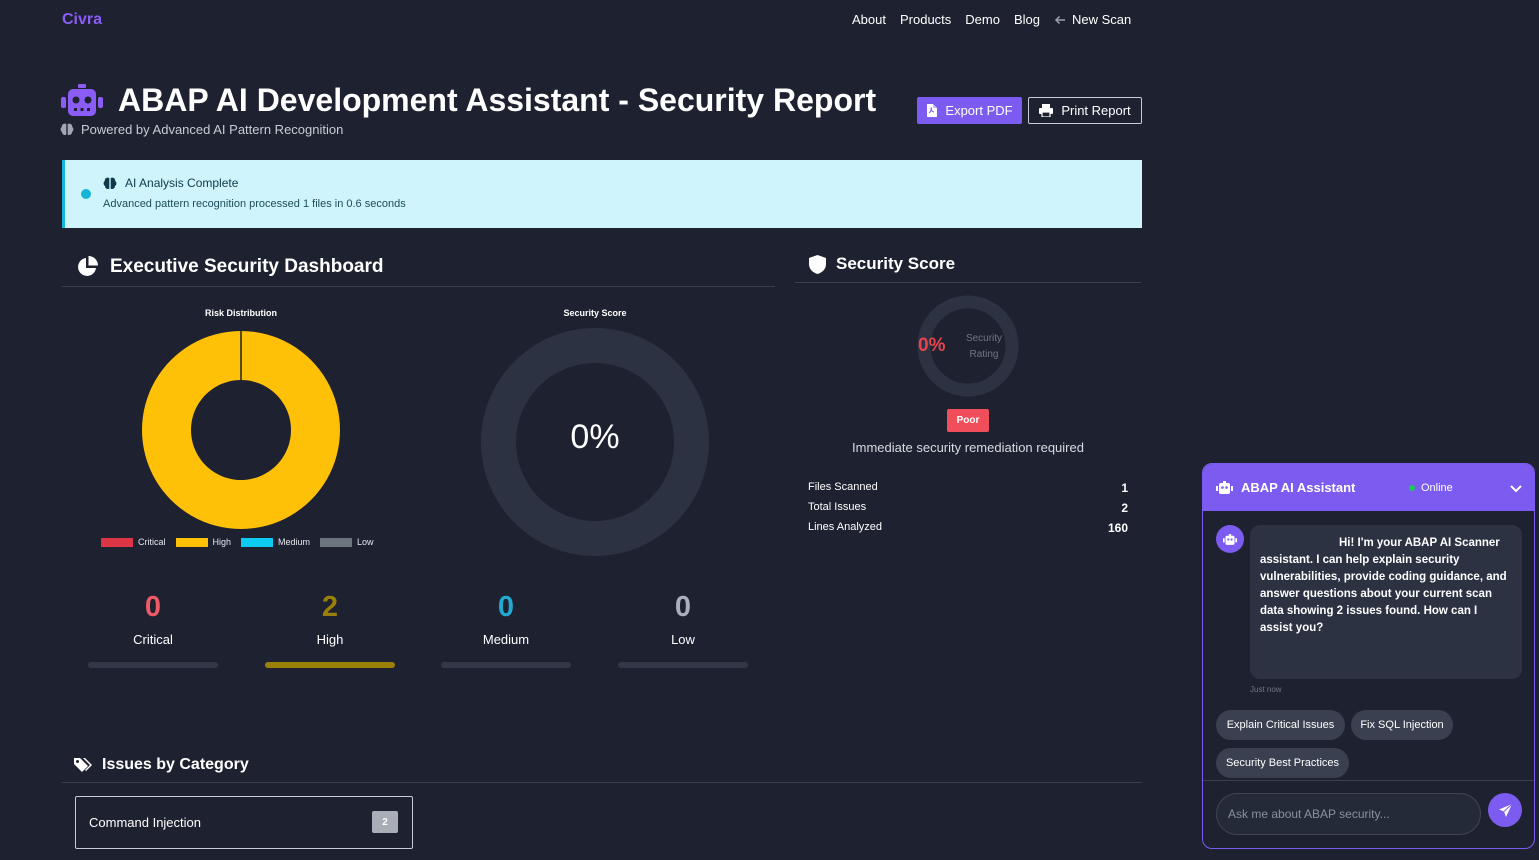 Image resolution: width=1539 pixels, height=860 pixels. I want to click on categories-title: Issues by Category, so click(161, 765).